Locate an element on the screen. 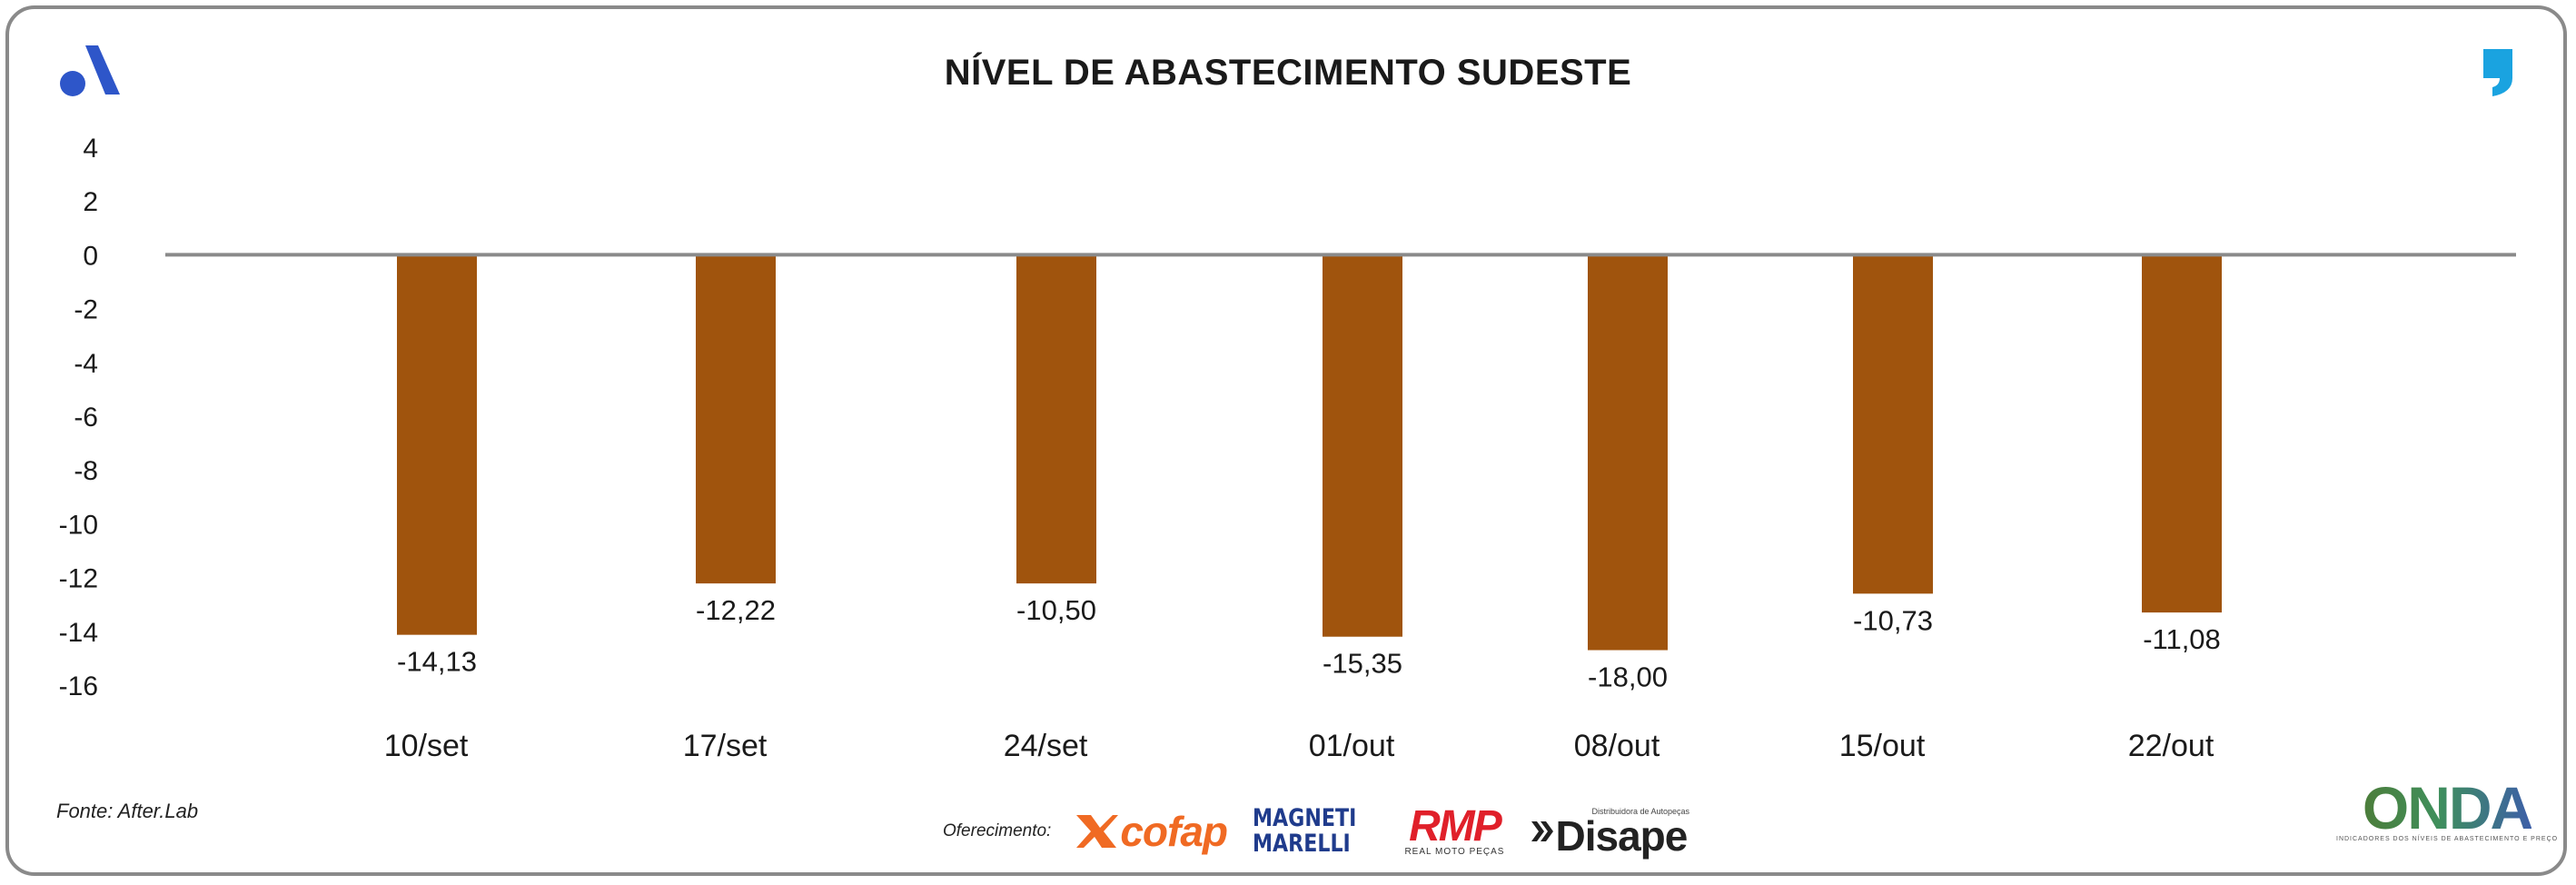 The width and height of the screenshot is (2576, 885). y-tick-label: -14 is located at coordinates (78, 633).